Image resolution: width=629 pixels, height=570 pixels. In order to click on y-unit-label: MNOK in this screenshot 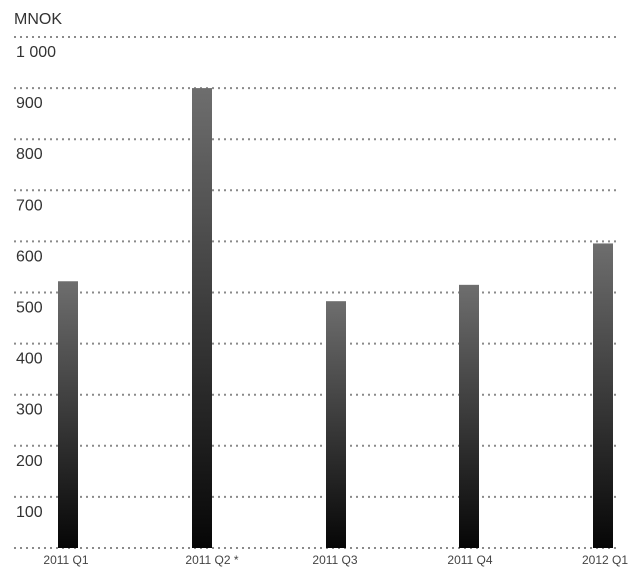, I will do `click(38, 19)`.